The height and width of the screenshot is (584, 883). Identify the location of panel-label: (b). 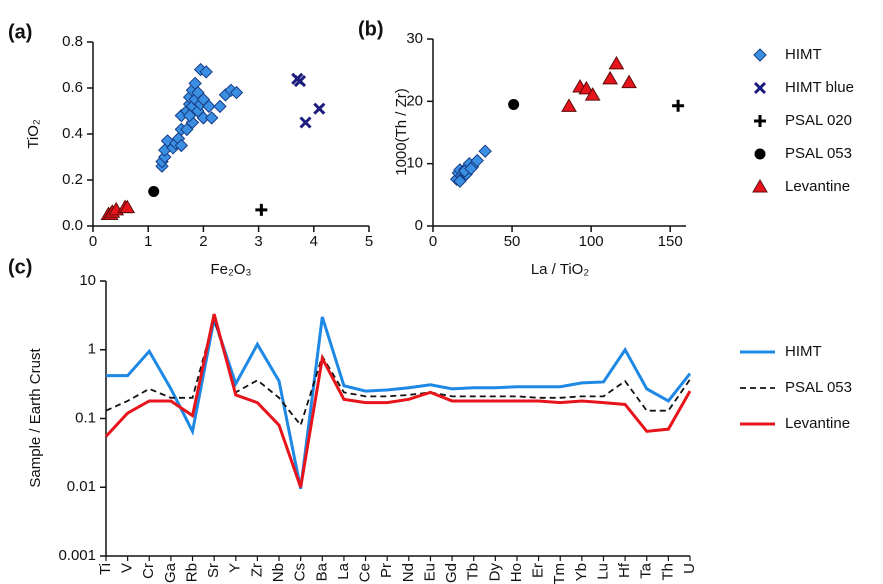
(371, 29).